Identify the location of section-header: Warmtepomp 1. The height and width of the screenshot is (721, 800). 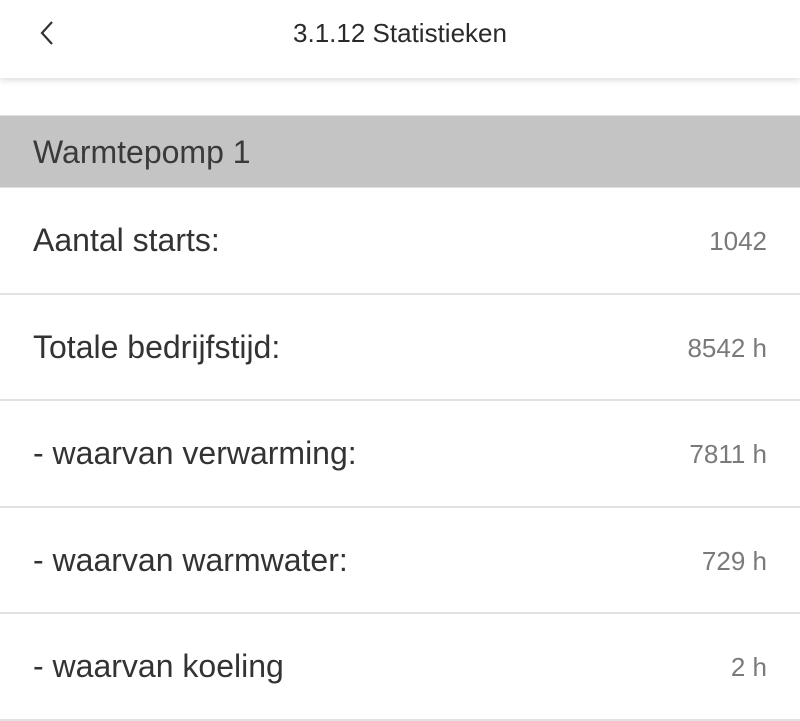
(400, 151).